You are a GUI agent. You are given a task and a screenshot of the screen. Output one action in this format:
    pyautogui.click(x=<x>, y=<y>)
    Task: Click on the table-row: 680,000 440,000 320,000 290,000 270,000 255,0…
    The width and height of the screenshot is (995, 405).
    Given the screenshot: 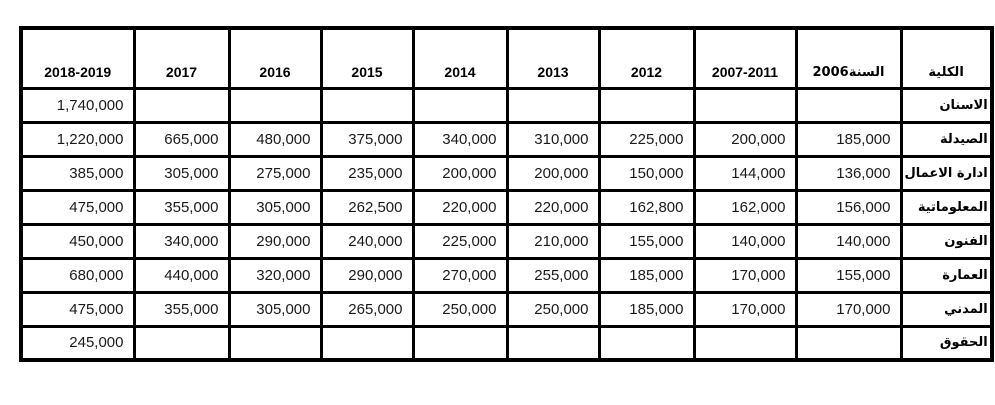 What is the action you would take?
    pyautogui.click(x=506, y=275)
    